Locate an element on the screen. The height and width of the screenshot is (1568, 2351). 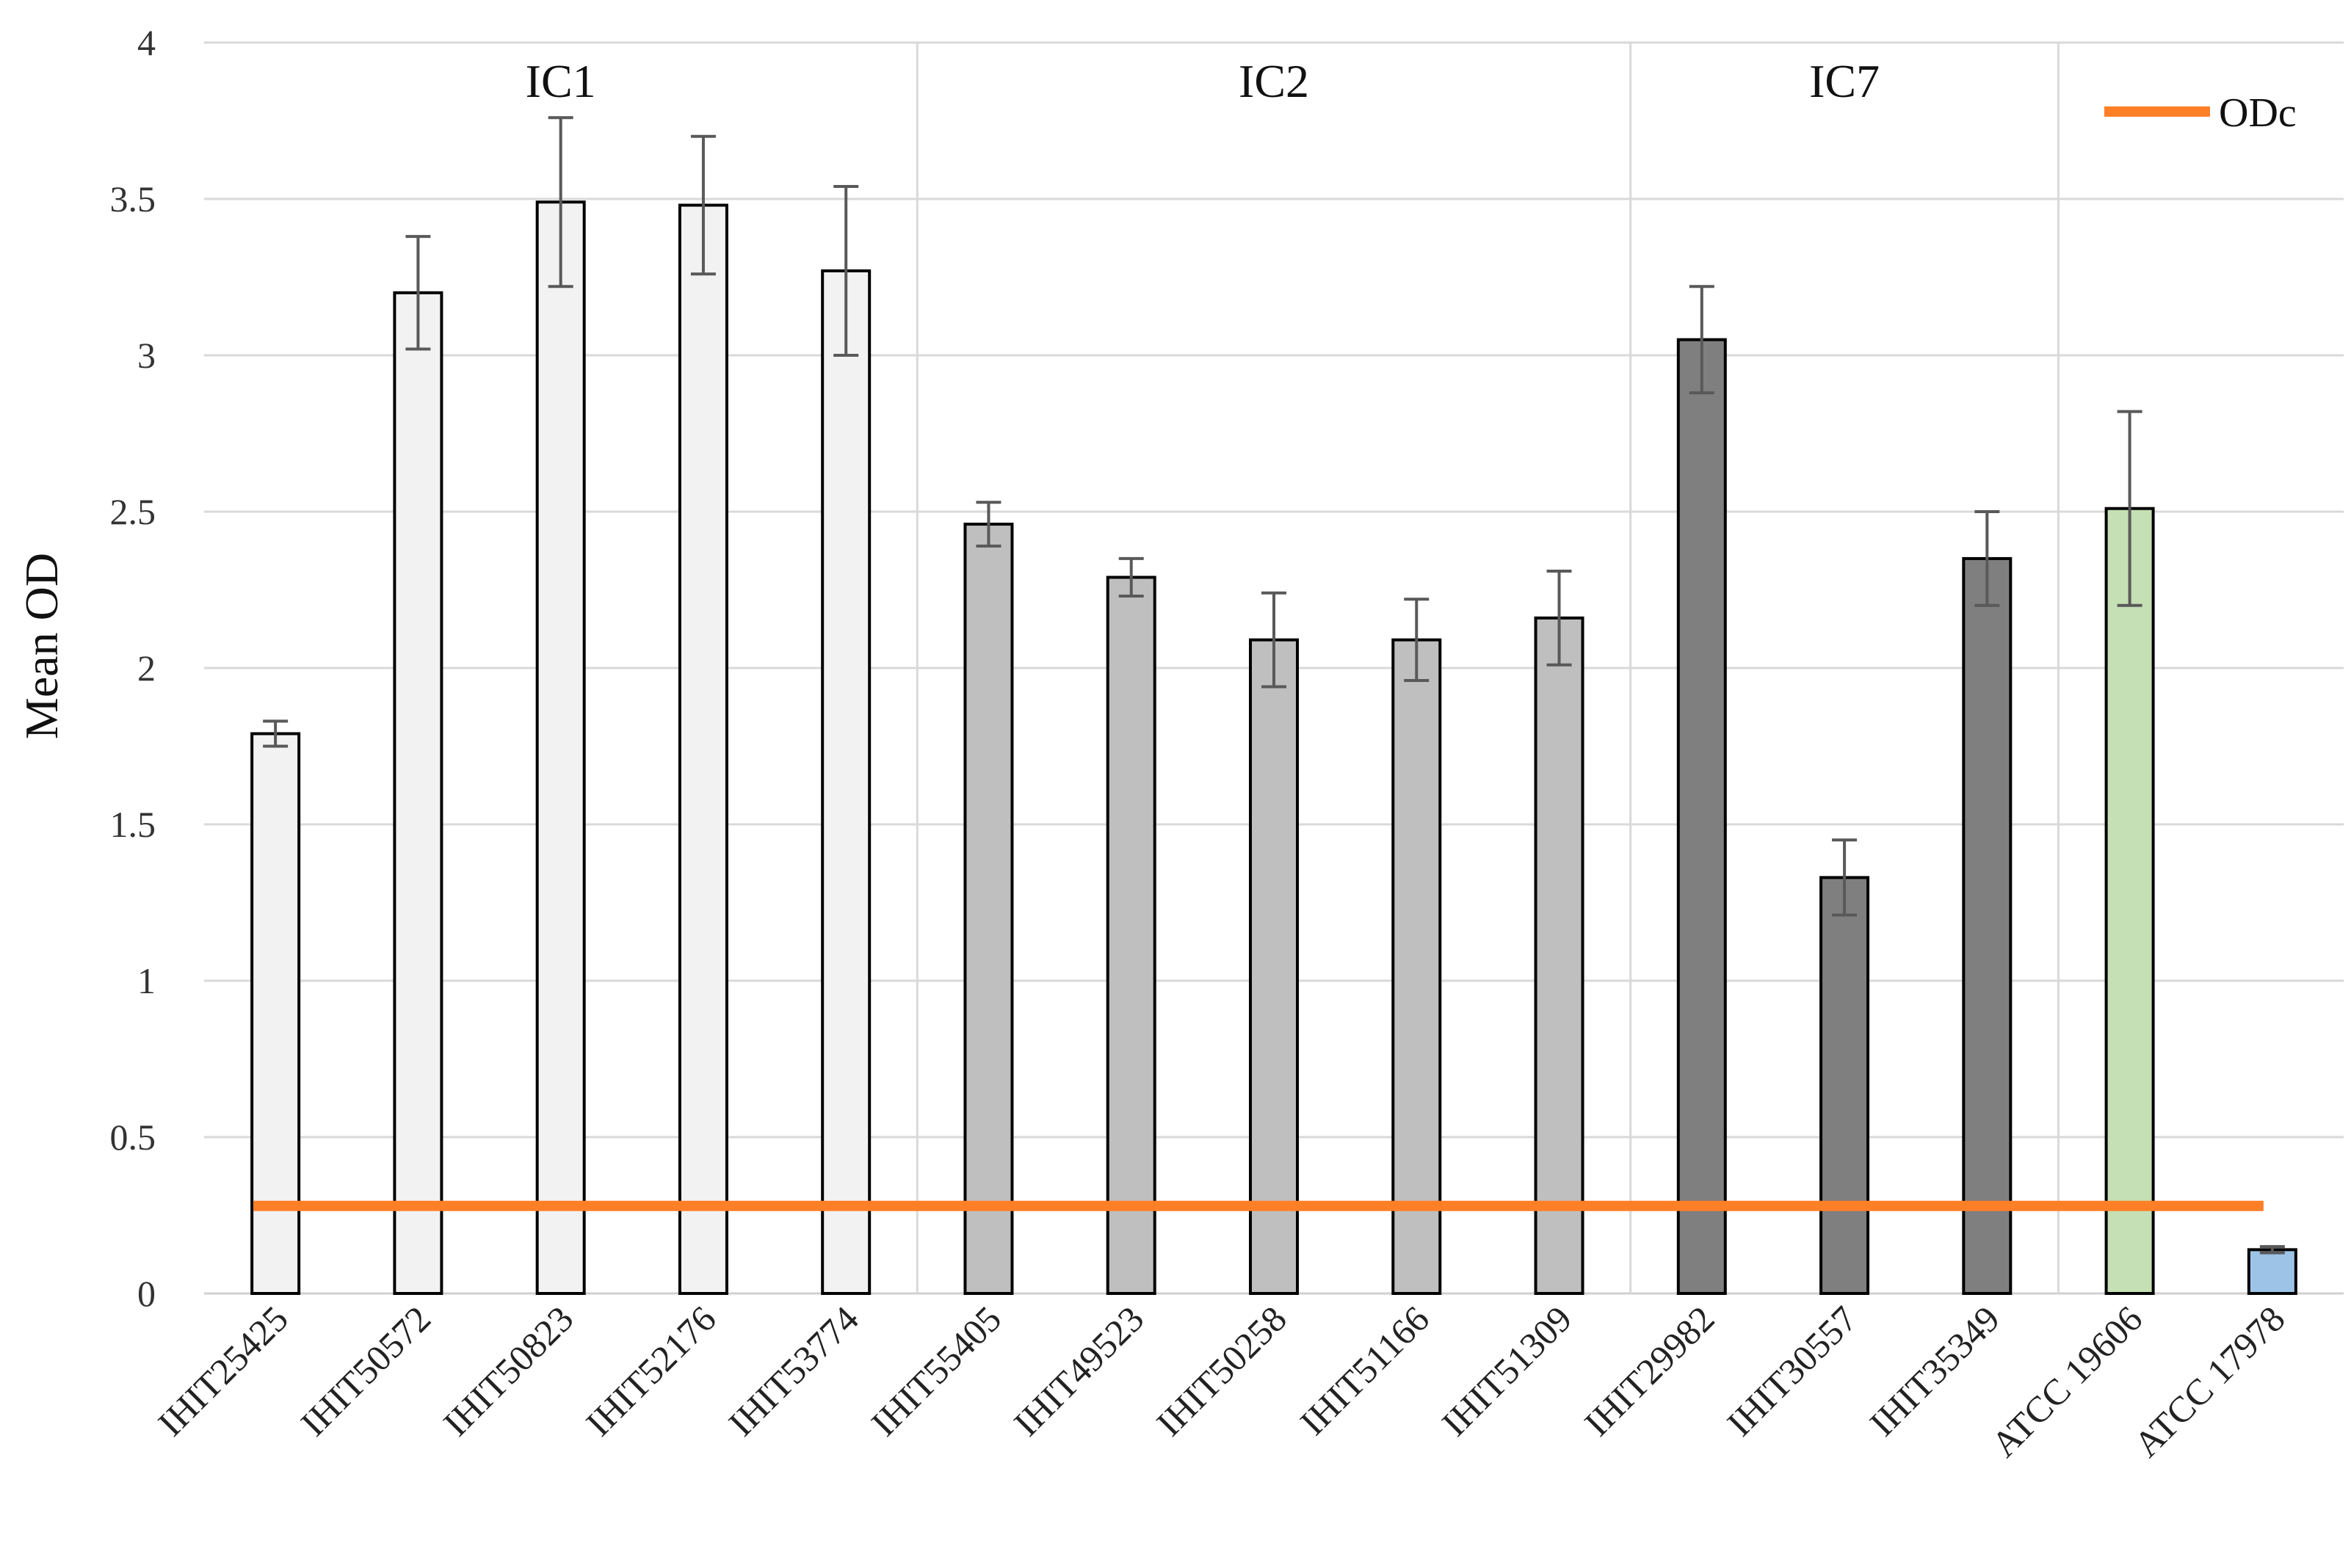
y-tick-label: 3.5 is located at coordinates (133, 198).